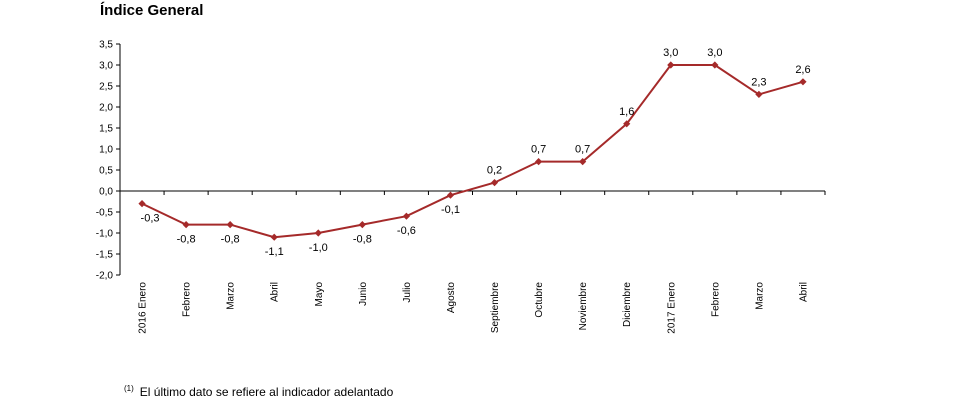 The width and height of the screenshot is (960, 400). Describe the element at coordinates (106, 150) in the screenshot. I see `y-tick-label: 1,0` at that location.